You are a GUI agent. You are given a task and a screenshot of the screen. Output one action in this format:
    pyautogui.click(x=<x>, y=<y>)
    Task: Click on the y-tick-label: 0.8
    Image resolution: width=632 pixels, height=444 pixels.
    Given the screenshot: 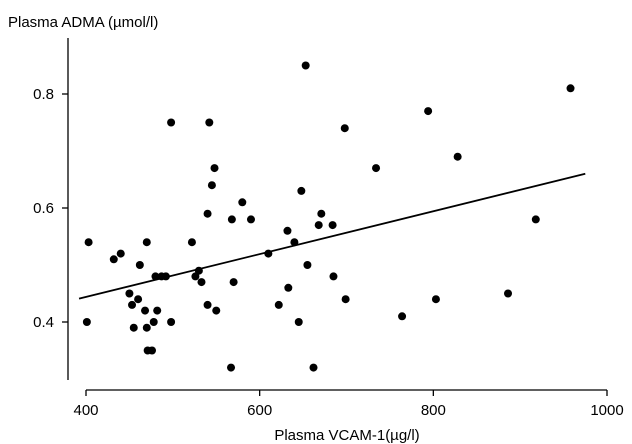 What is the action you would take?
    pyautogui.click(x=43, y=94)
    